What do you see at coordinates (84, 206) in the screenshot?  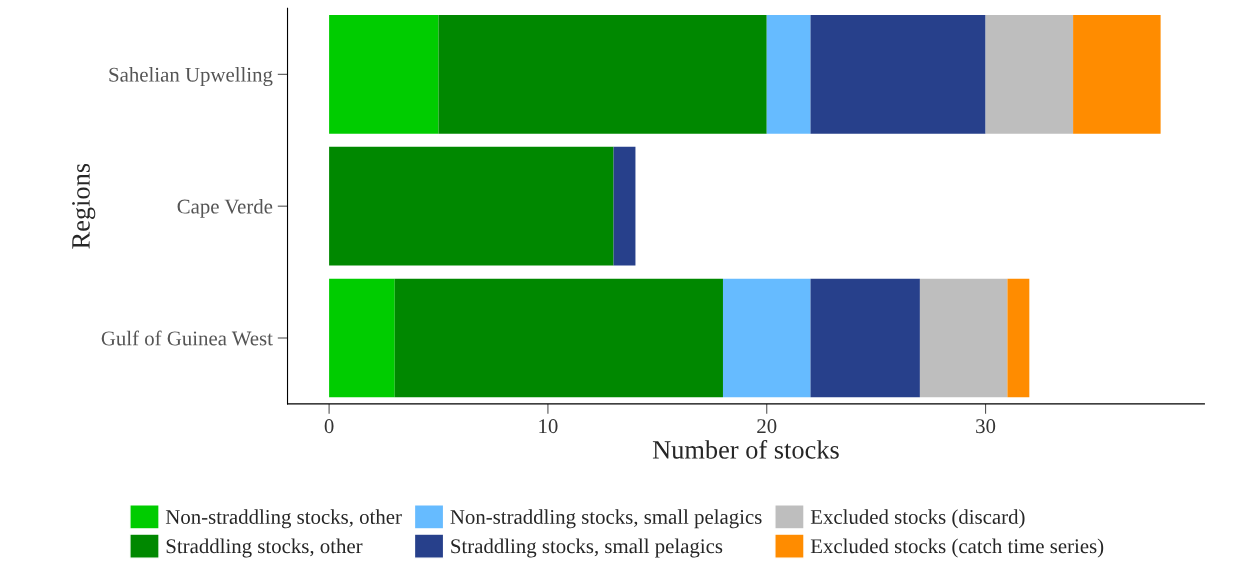 I see `y-axis-title: Regions` at bounding box center [84, 206].